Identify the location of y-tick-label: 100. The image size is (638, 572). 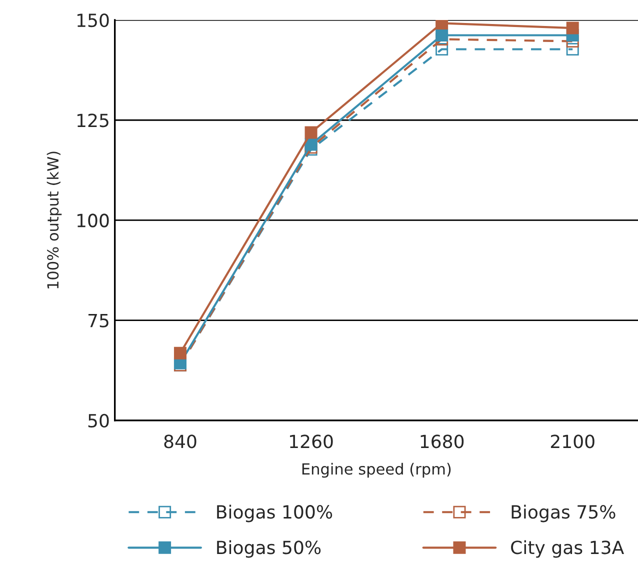
(93, 221).